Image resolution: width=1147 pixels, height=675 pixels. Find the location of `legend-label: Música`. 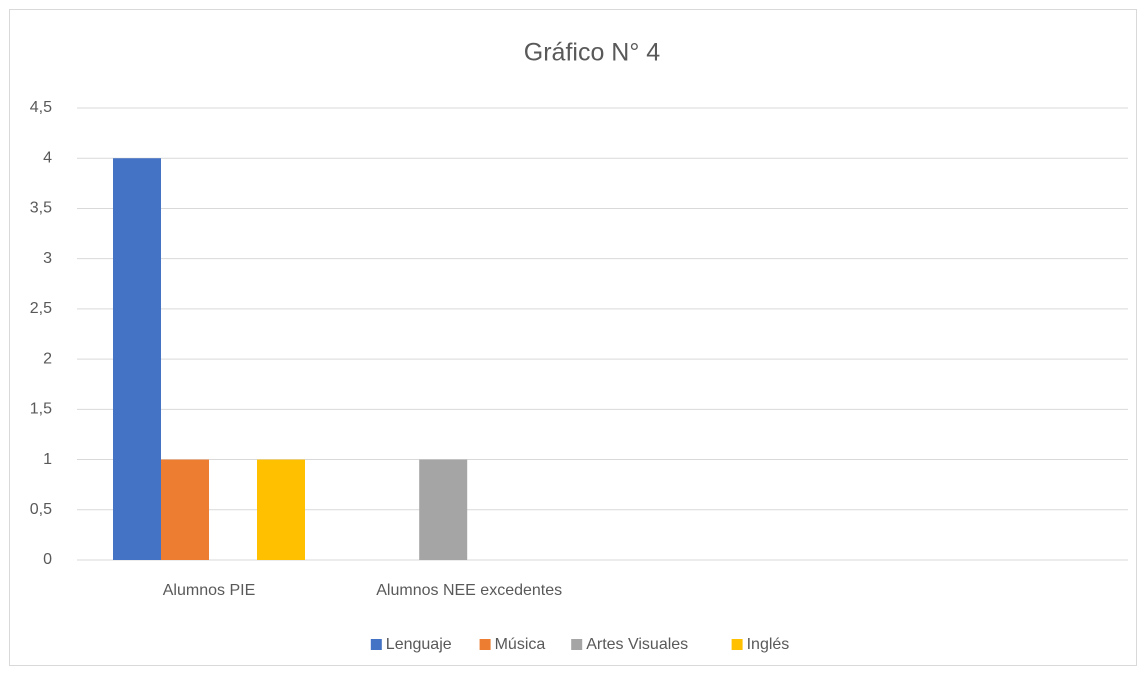

legend-label: Música is located at coordinates (520, 644).